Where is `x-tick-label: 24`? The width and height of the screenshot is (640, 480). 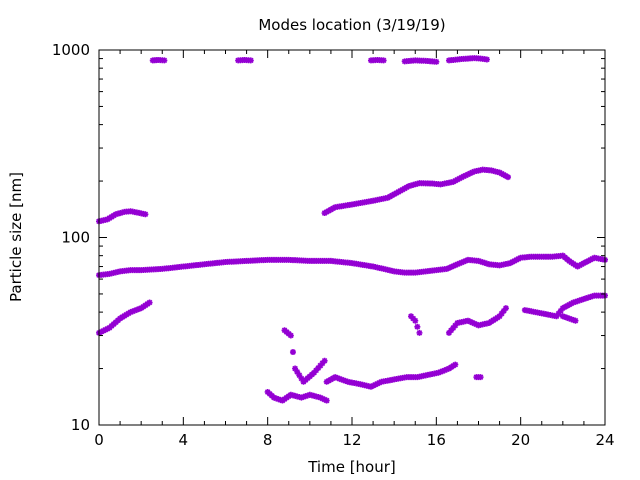 x-tick-label: 24 is located at coordinates (604, 440).